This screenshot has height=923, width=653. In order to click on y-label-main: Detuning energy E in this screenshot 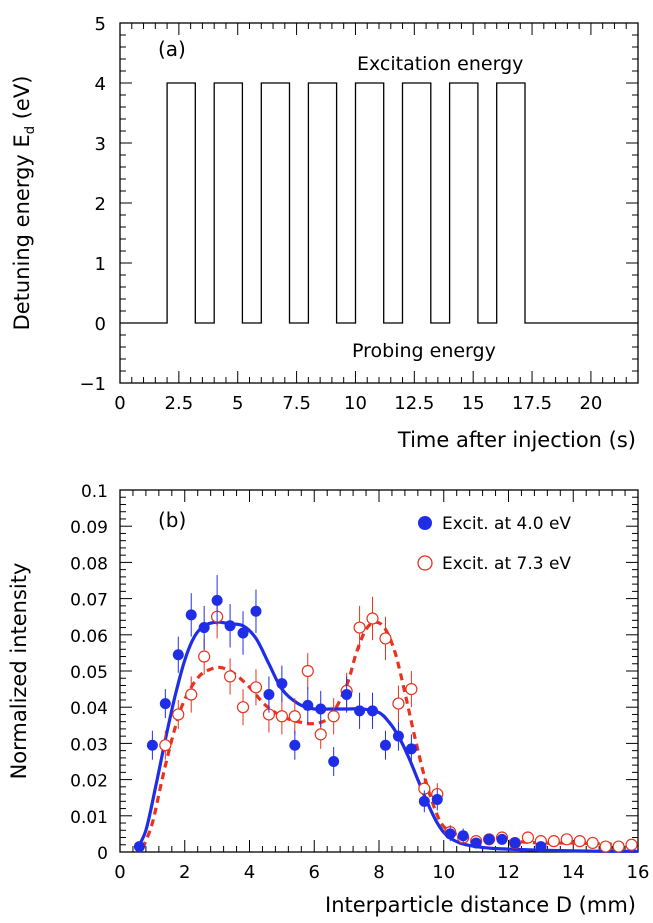, I will do `click(22, 232)`.